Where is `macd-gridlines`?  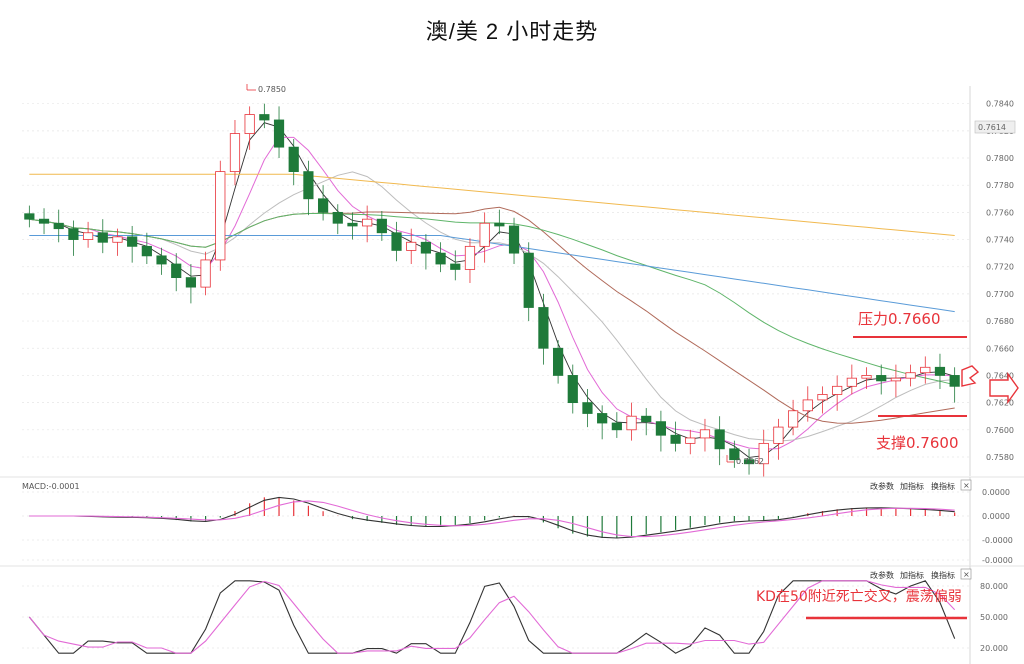
macd-gridlines is located at coordinates (496, 526).